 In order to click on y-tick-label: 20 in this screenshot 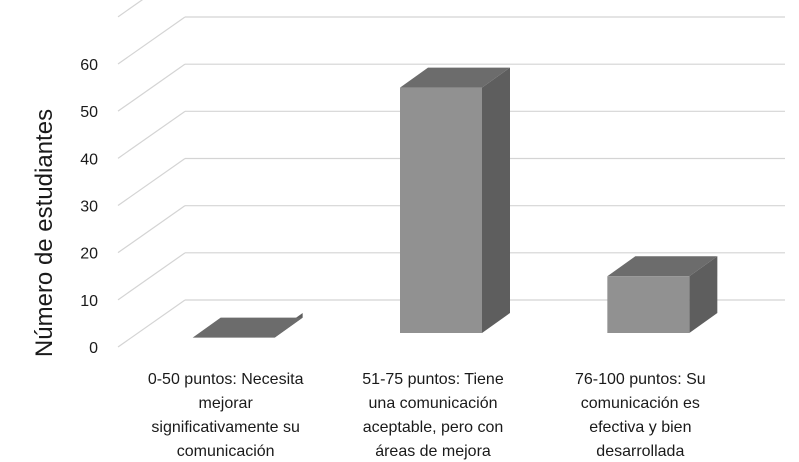, I will do `click(89, 254)`.